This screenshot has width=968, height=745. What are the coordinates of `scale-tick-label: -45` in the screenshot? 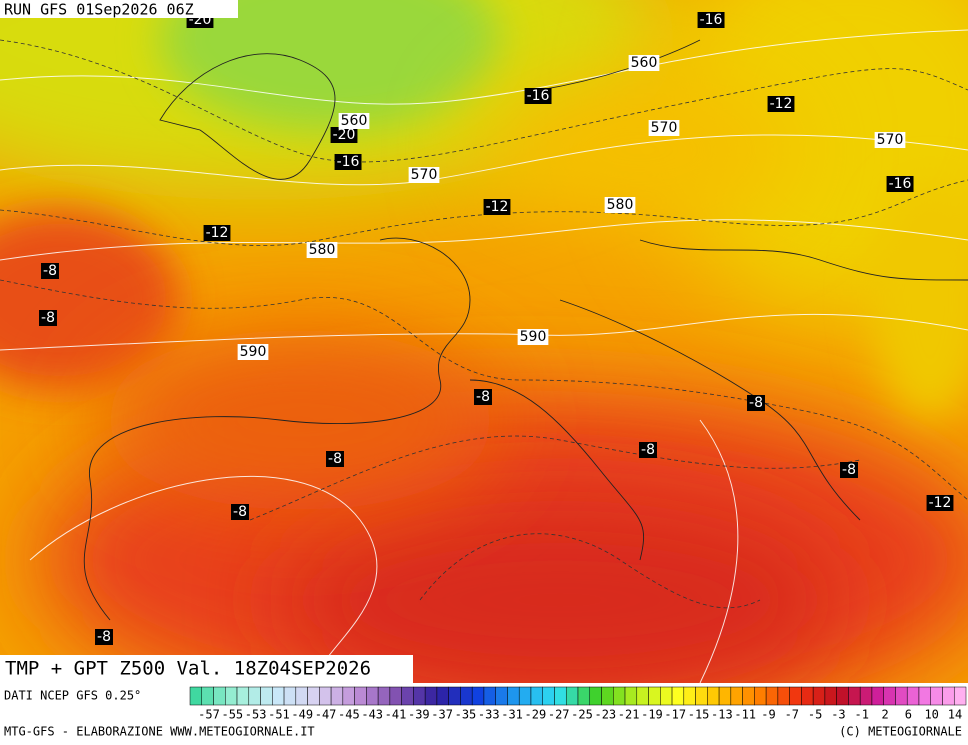 It's located at (349, 715).